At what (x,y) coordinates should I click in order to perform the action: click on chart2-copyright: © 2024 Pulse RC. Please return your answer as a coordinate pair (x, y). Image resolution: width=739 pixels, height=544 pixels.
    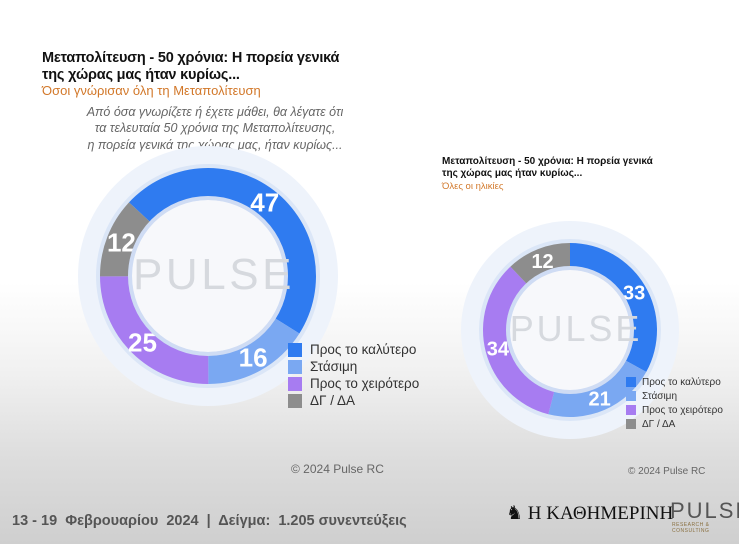
    Looking at the image, I should click on (667, 471).